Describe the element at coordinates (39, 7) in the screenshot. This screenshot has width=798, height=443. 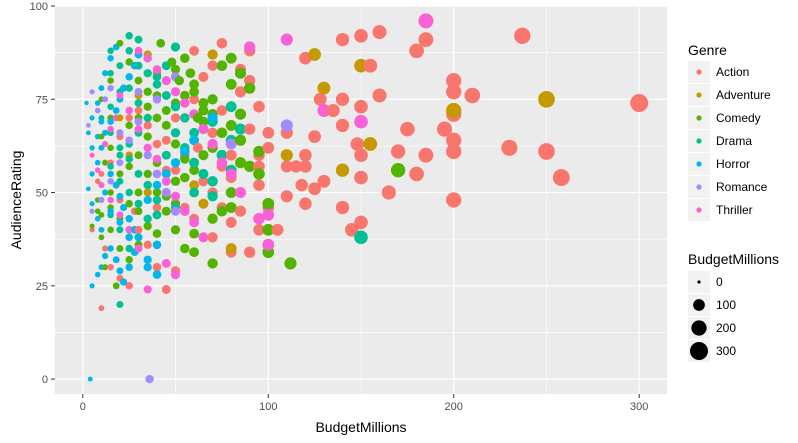
I see `y-tick-label: 100` at that location.